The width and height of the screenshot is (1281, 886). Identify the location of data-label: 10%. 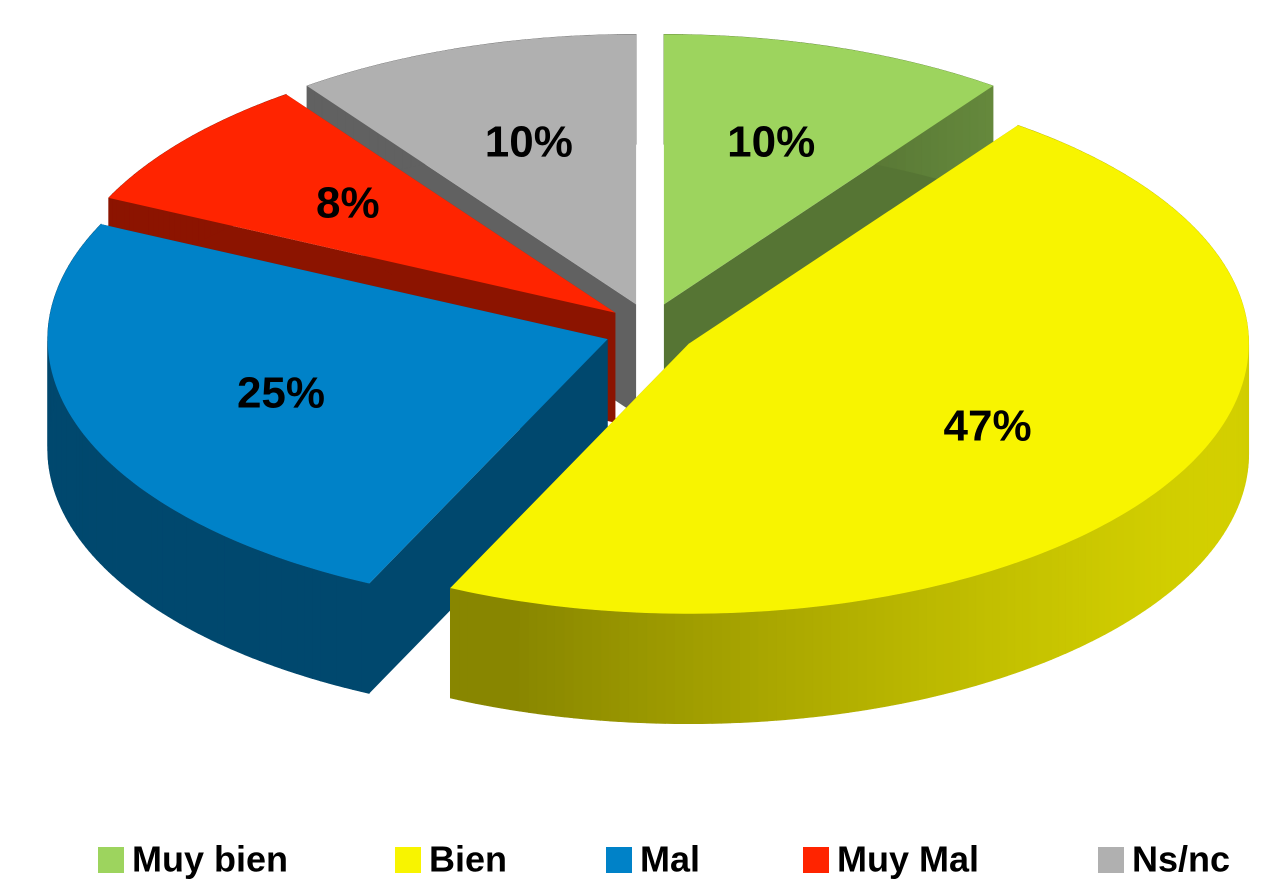
(529, 142).